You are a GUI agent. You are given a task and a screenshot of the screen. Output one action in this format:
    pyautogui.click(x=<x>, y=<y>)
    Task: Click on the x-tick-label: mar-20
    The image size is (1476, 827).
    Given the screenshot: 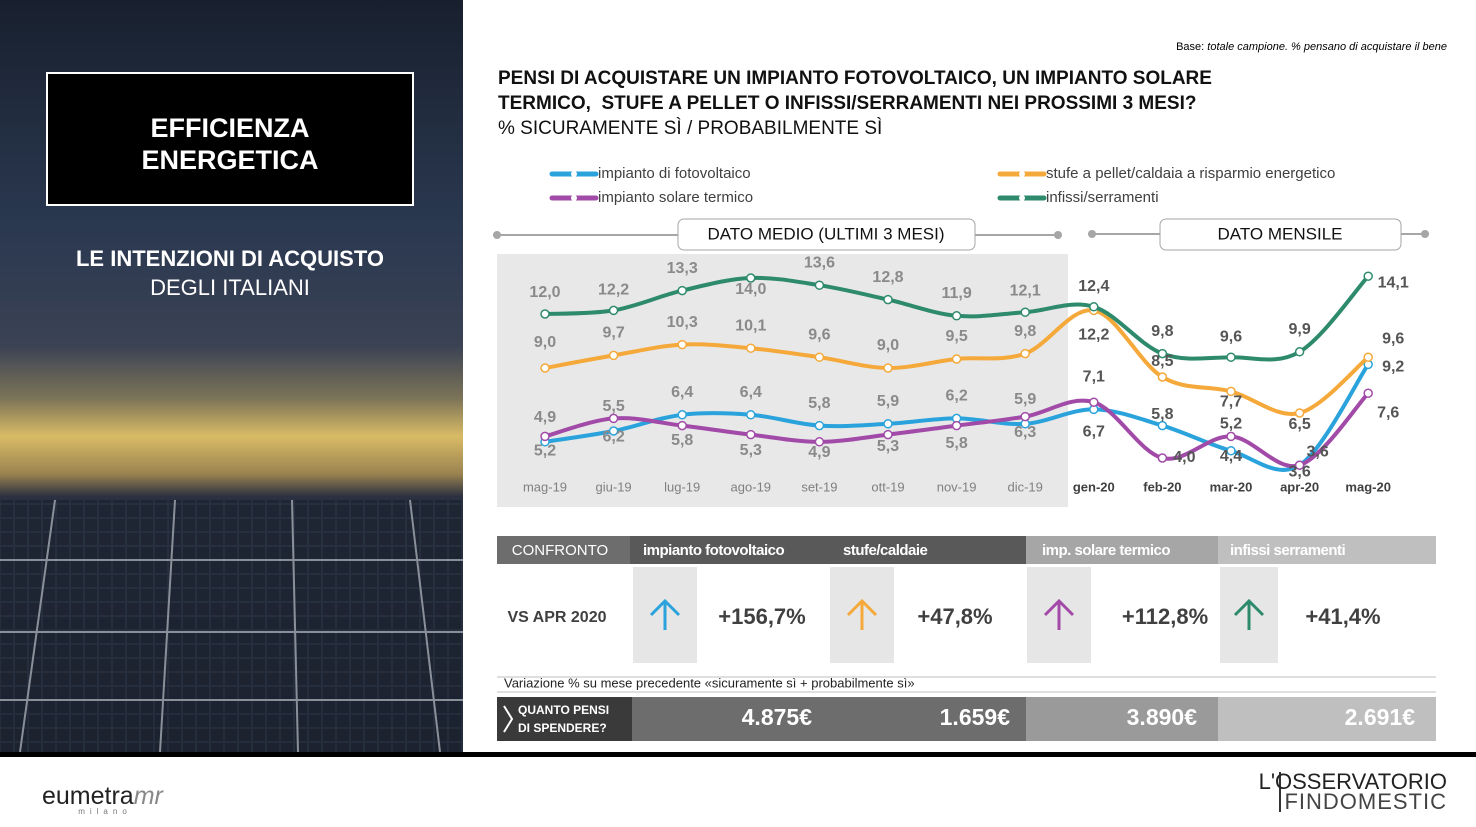 What is the action you would take?
    pyautogui.click(x=1231, y=486)
    